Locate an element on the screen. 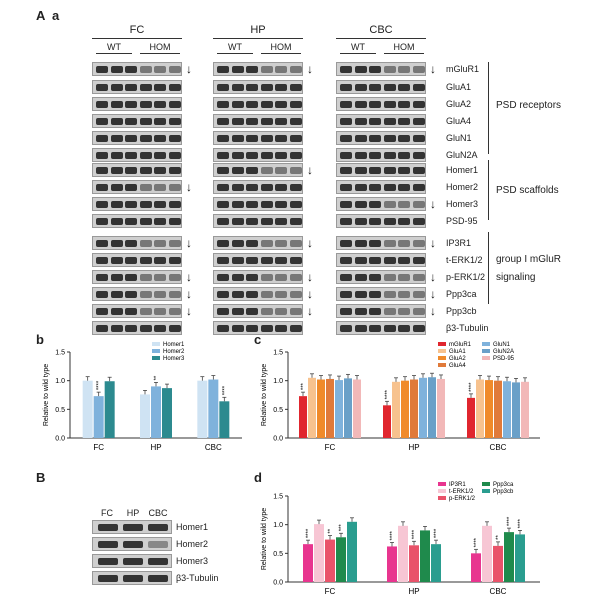 Image resolution: width=599 pixels, height=613 pixels. y-tick-label: 1.5 is located at coordinates (278, 353).